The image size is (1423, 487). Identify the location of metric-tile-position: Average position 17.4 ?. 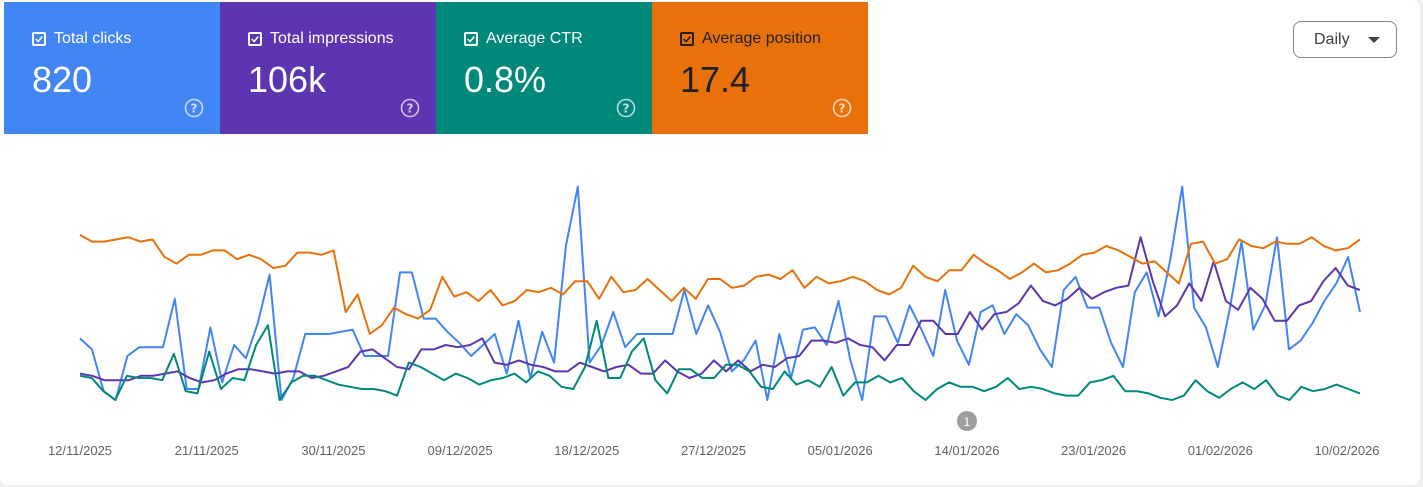
(760, 68).